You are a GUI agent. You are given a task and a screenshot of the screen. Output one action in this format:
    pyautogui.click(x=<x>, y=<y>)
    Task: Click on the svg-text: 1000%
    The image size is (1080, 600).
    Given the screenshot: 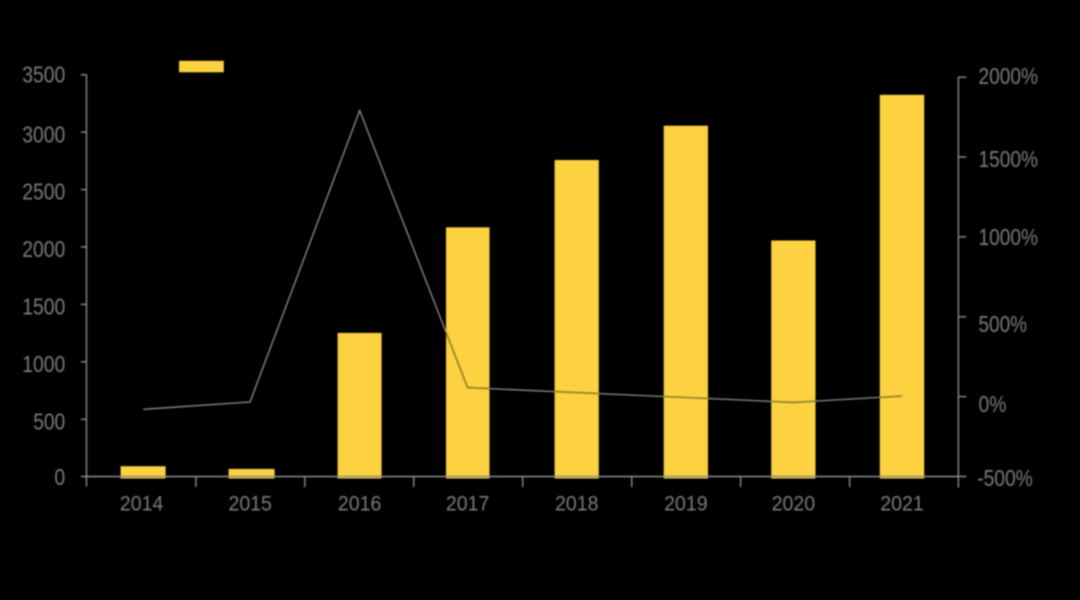 What is the action you would take?
    pyautogui.click(x=1009, y=237)
    